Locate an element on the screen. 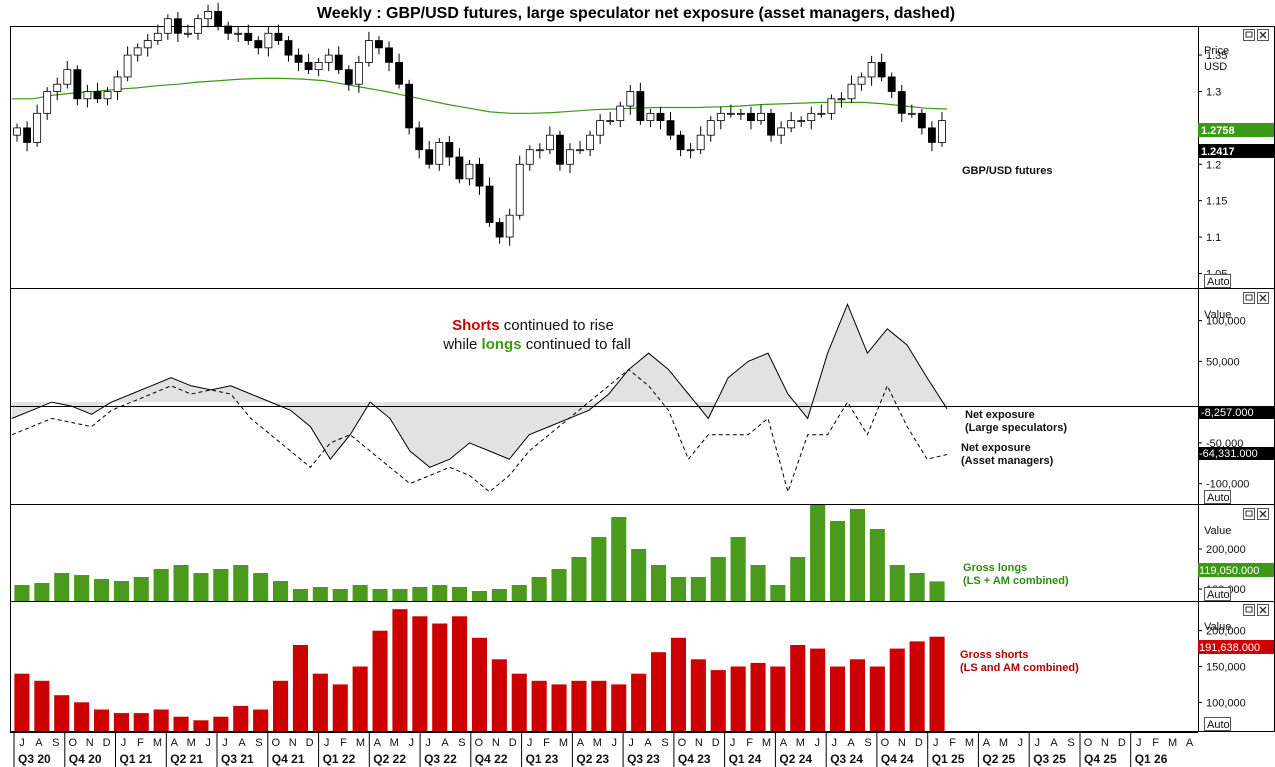 This screenshot has width=1275, height=767. ma-value-badge is located at coordinates (1236, 130).